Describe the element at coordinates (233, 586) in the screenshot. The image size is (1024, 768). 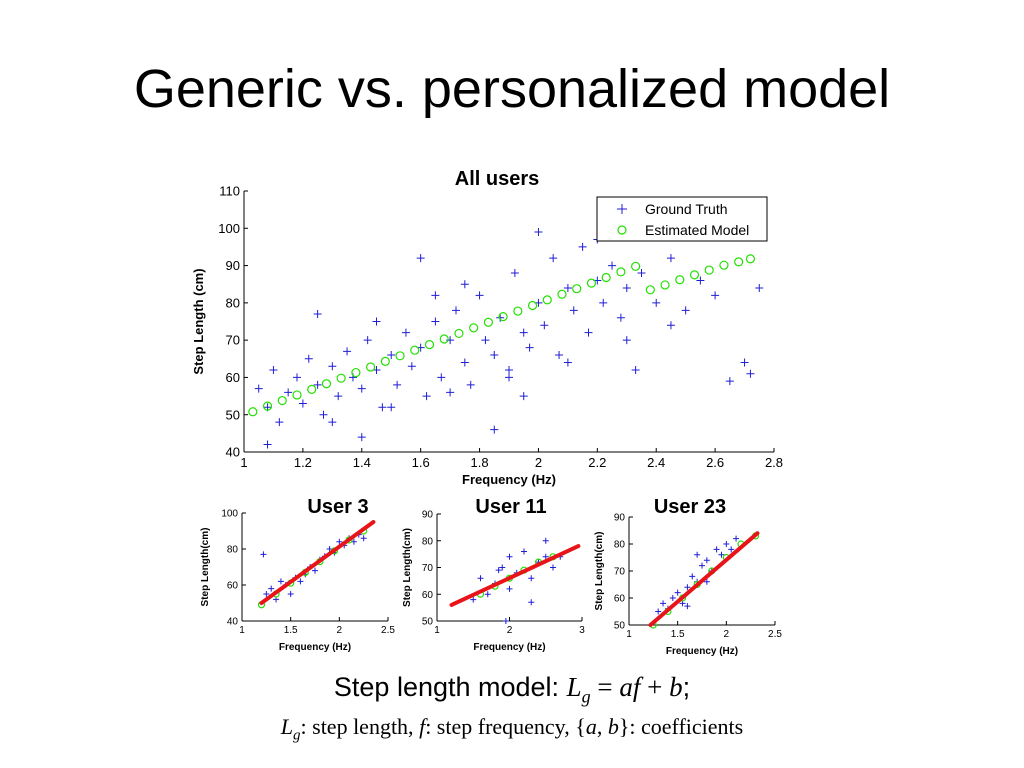
I see `y-tick-label: 60` at that location.